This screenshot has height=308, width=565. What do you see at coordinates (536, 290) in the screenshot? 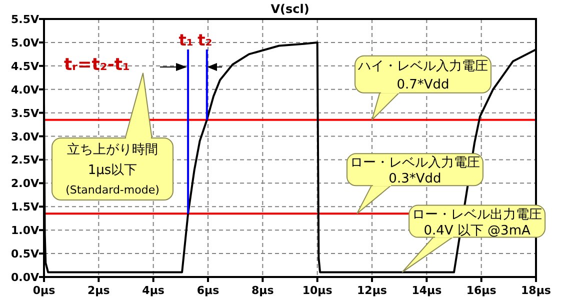
I see `x-tick-label: 18μs` at bounding box center [536, 290].